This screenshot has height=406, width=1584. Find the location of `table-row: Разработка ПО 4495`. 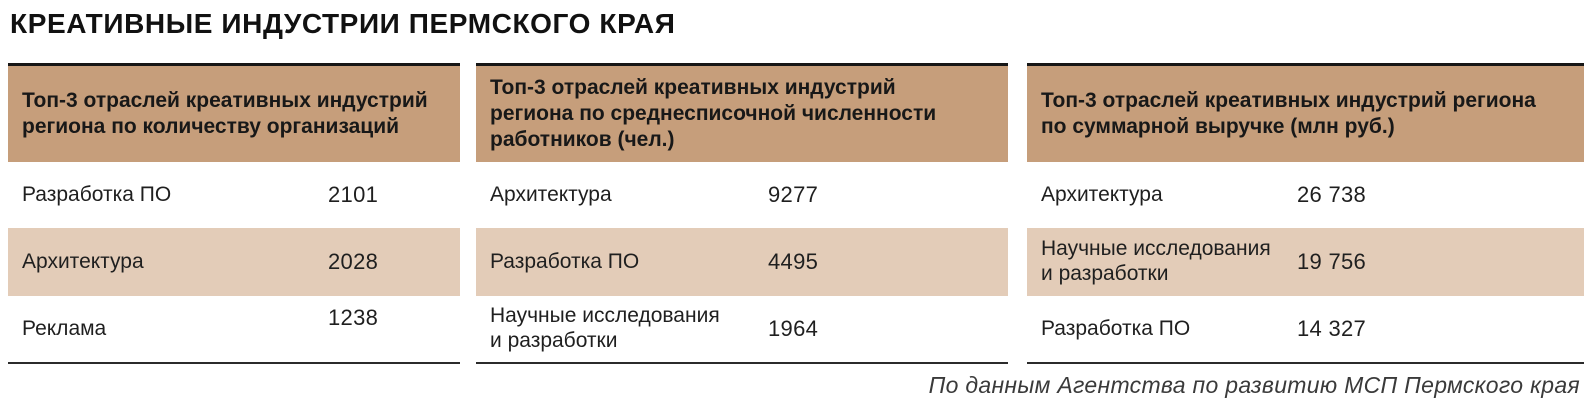

table-row: Разработка ПО 4495 is located at coordinates (742, 262).